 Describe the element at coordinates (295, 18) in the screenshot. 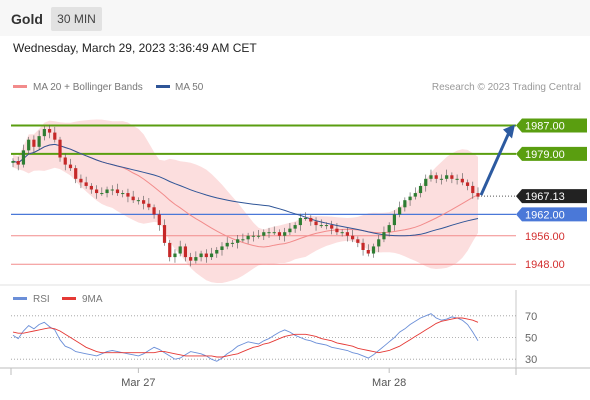

I see `header-bar: Gold 30 MIN` at that location.